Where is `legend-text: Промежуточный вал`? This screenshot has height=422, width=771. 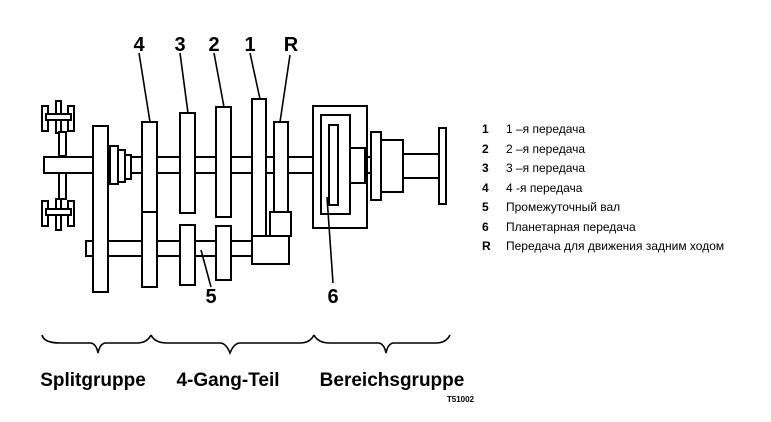
legend-text: Промежуточный вал is located at coordinates (563, 207).